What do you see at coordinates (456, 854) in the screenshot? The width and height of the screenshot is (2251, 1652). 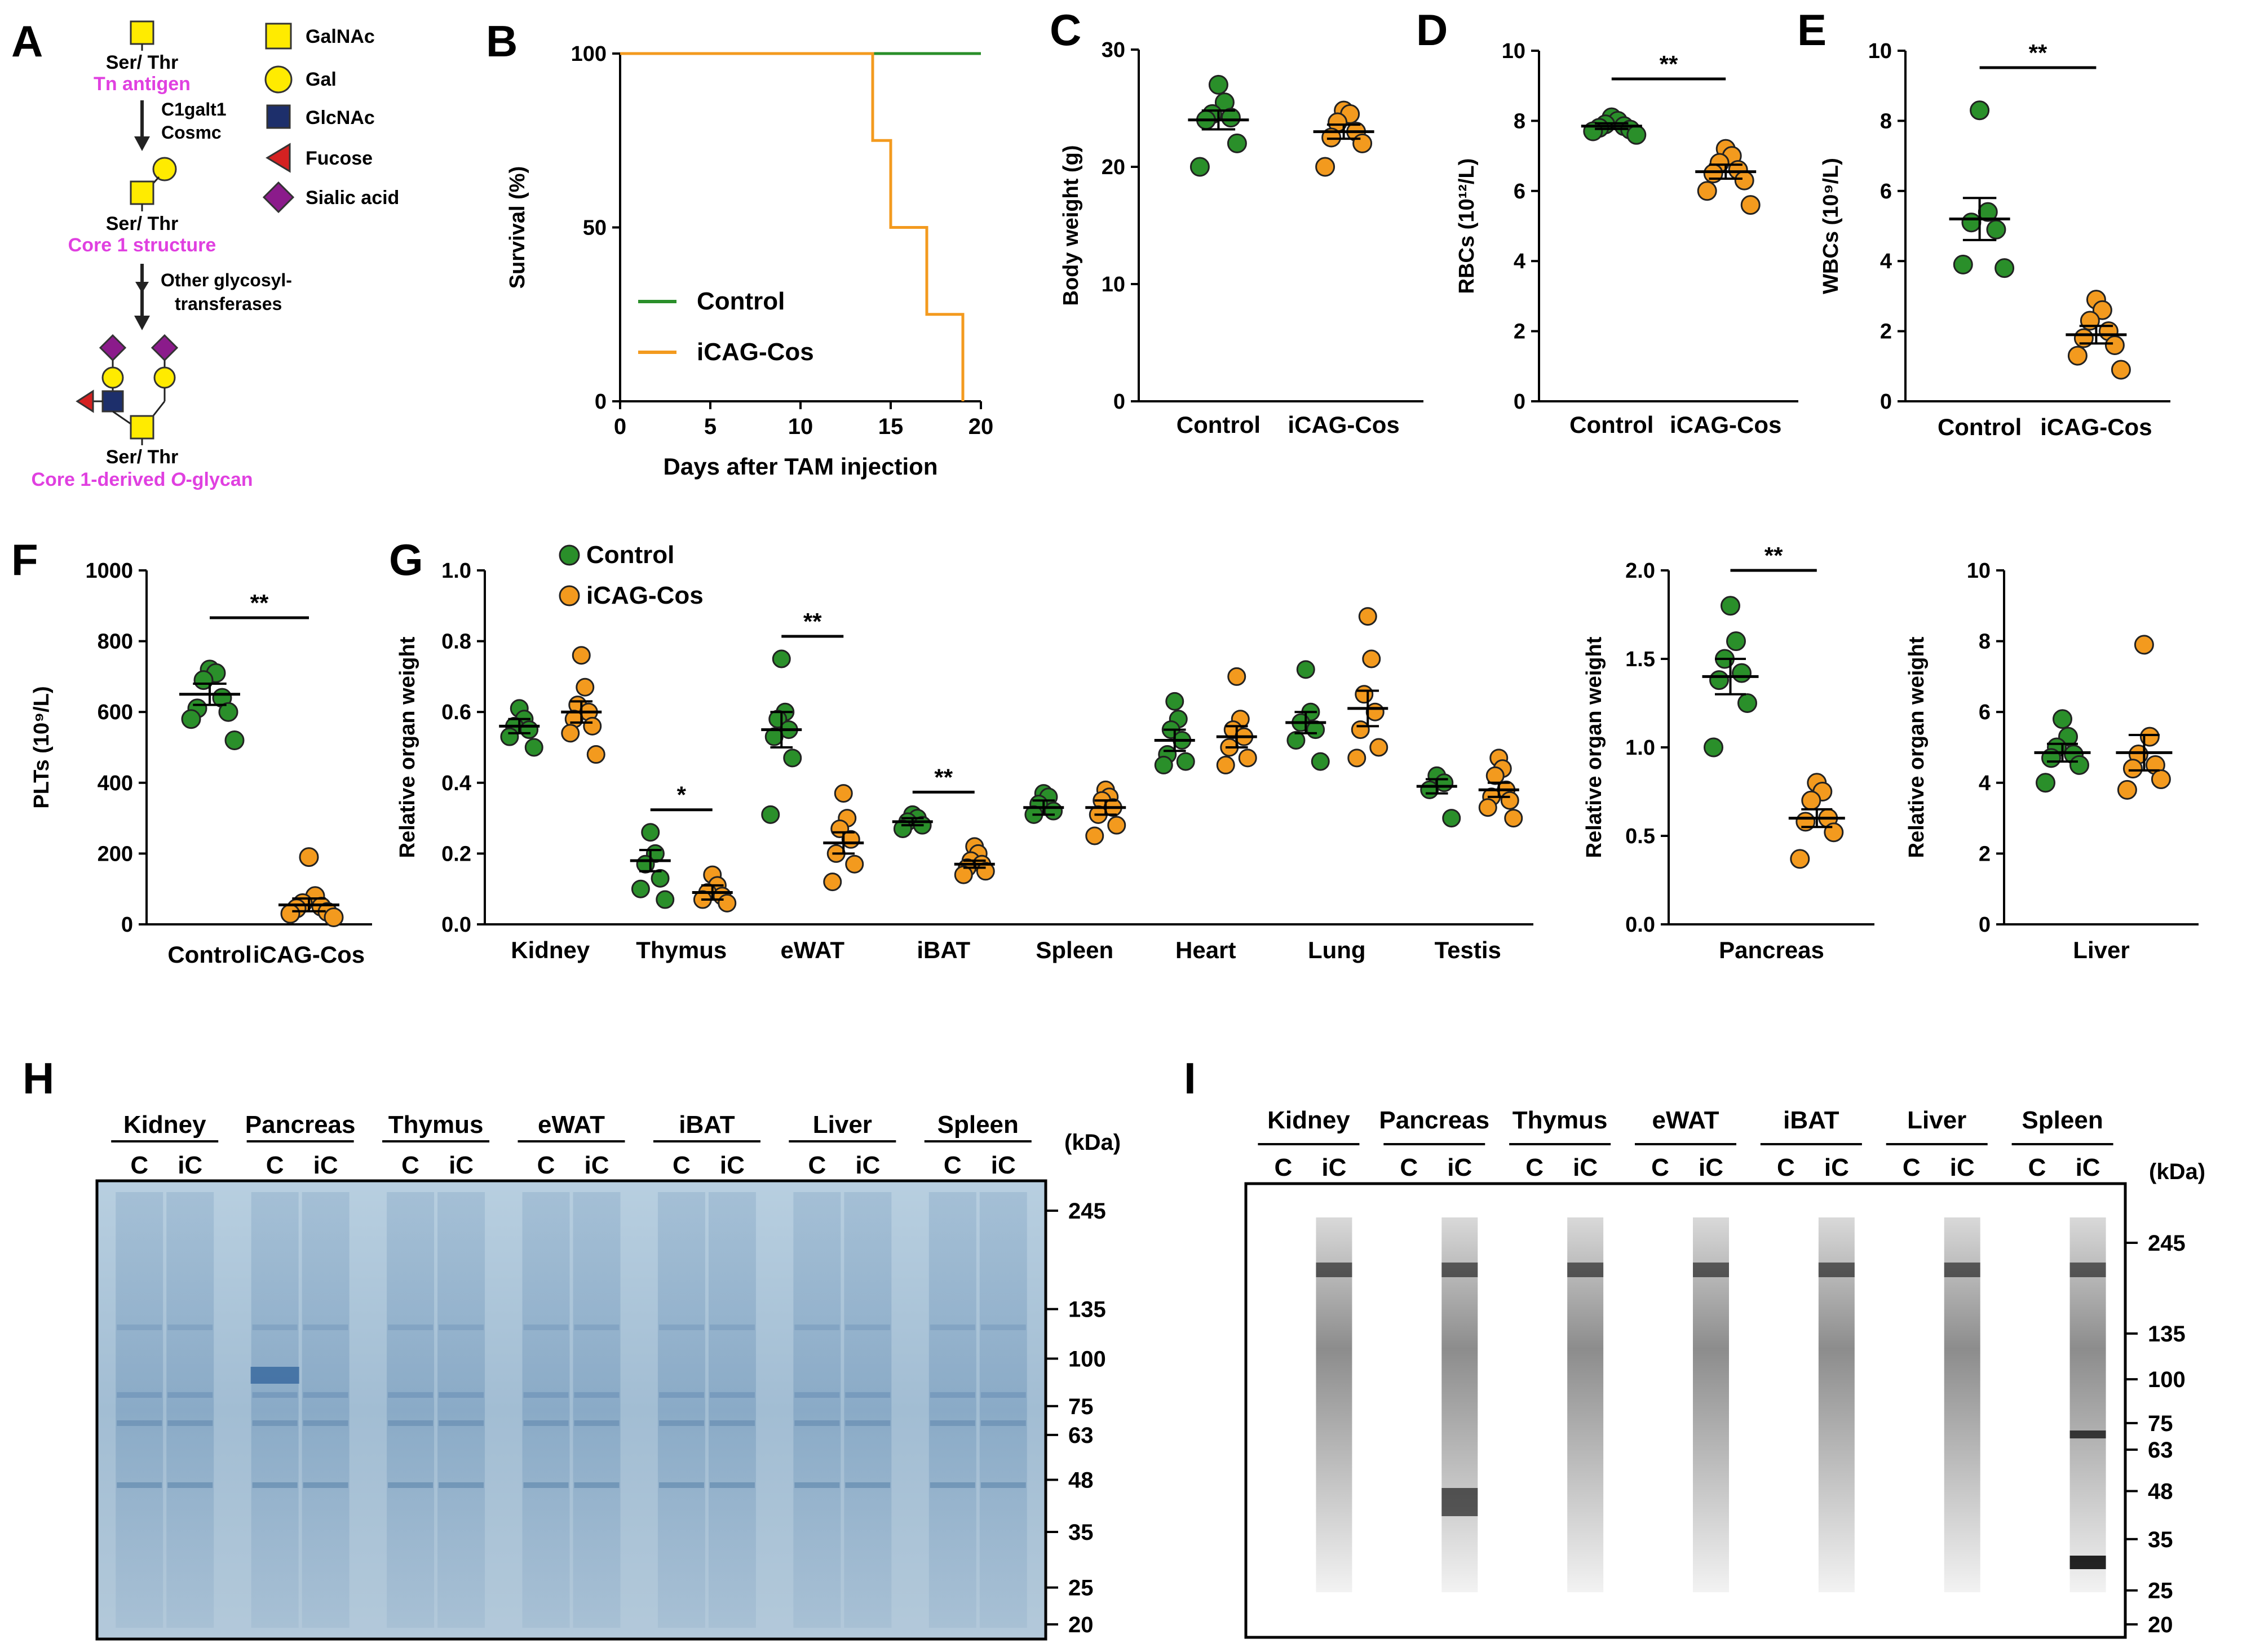 I see `y-tick-label: 0.2` at bounding box center [456, 854].